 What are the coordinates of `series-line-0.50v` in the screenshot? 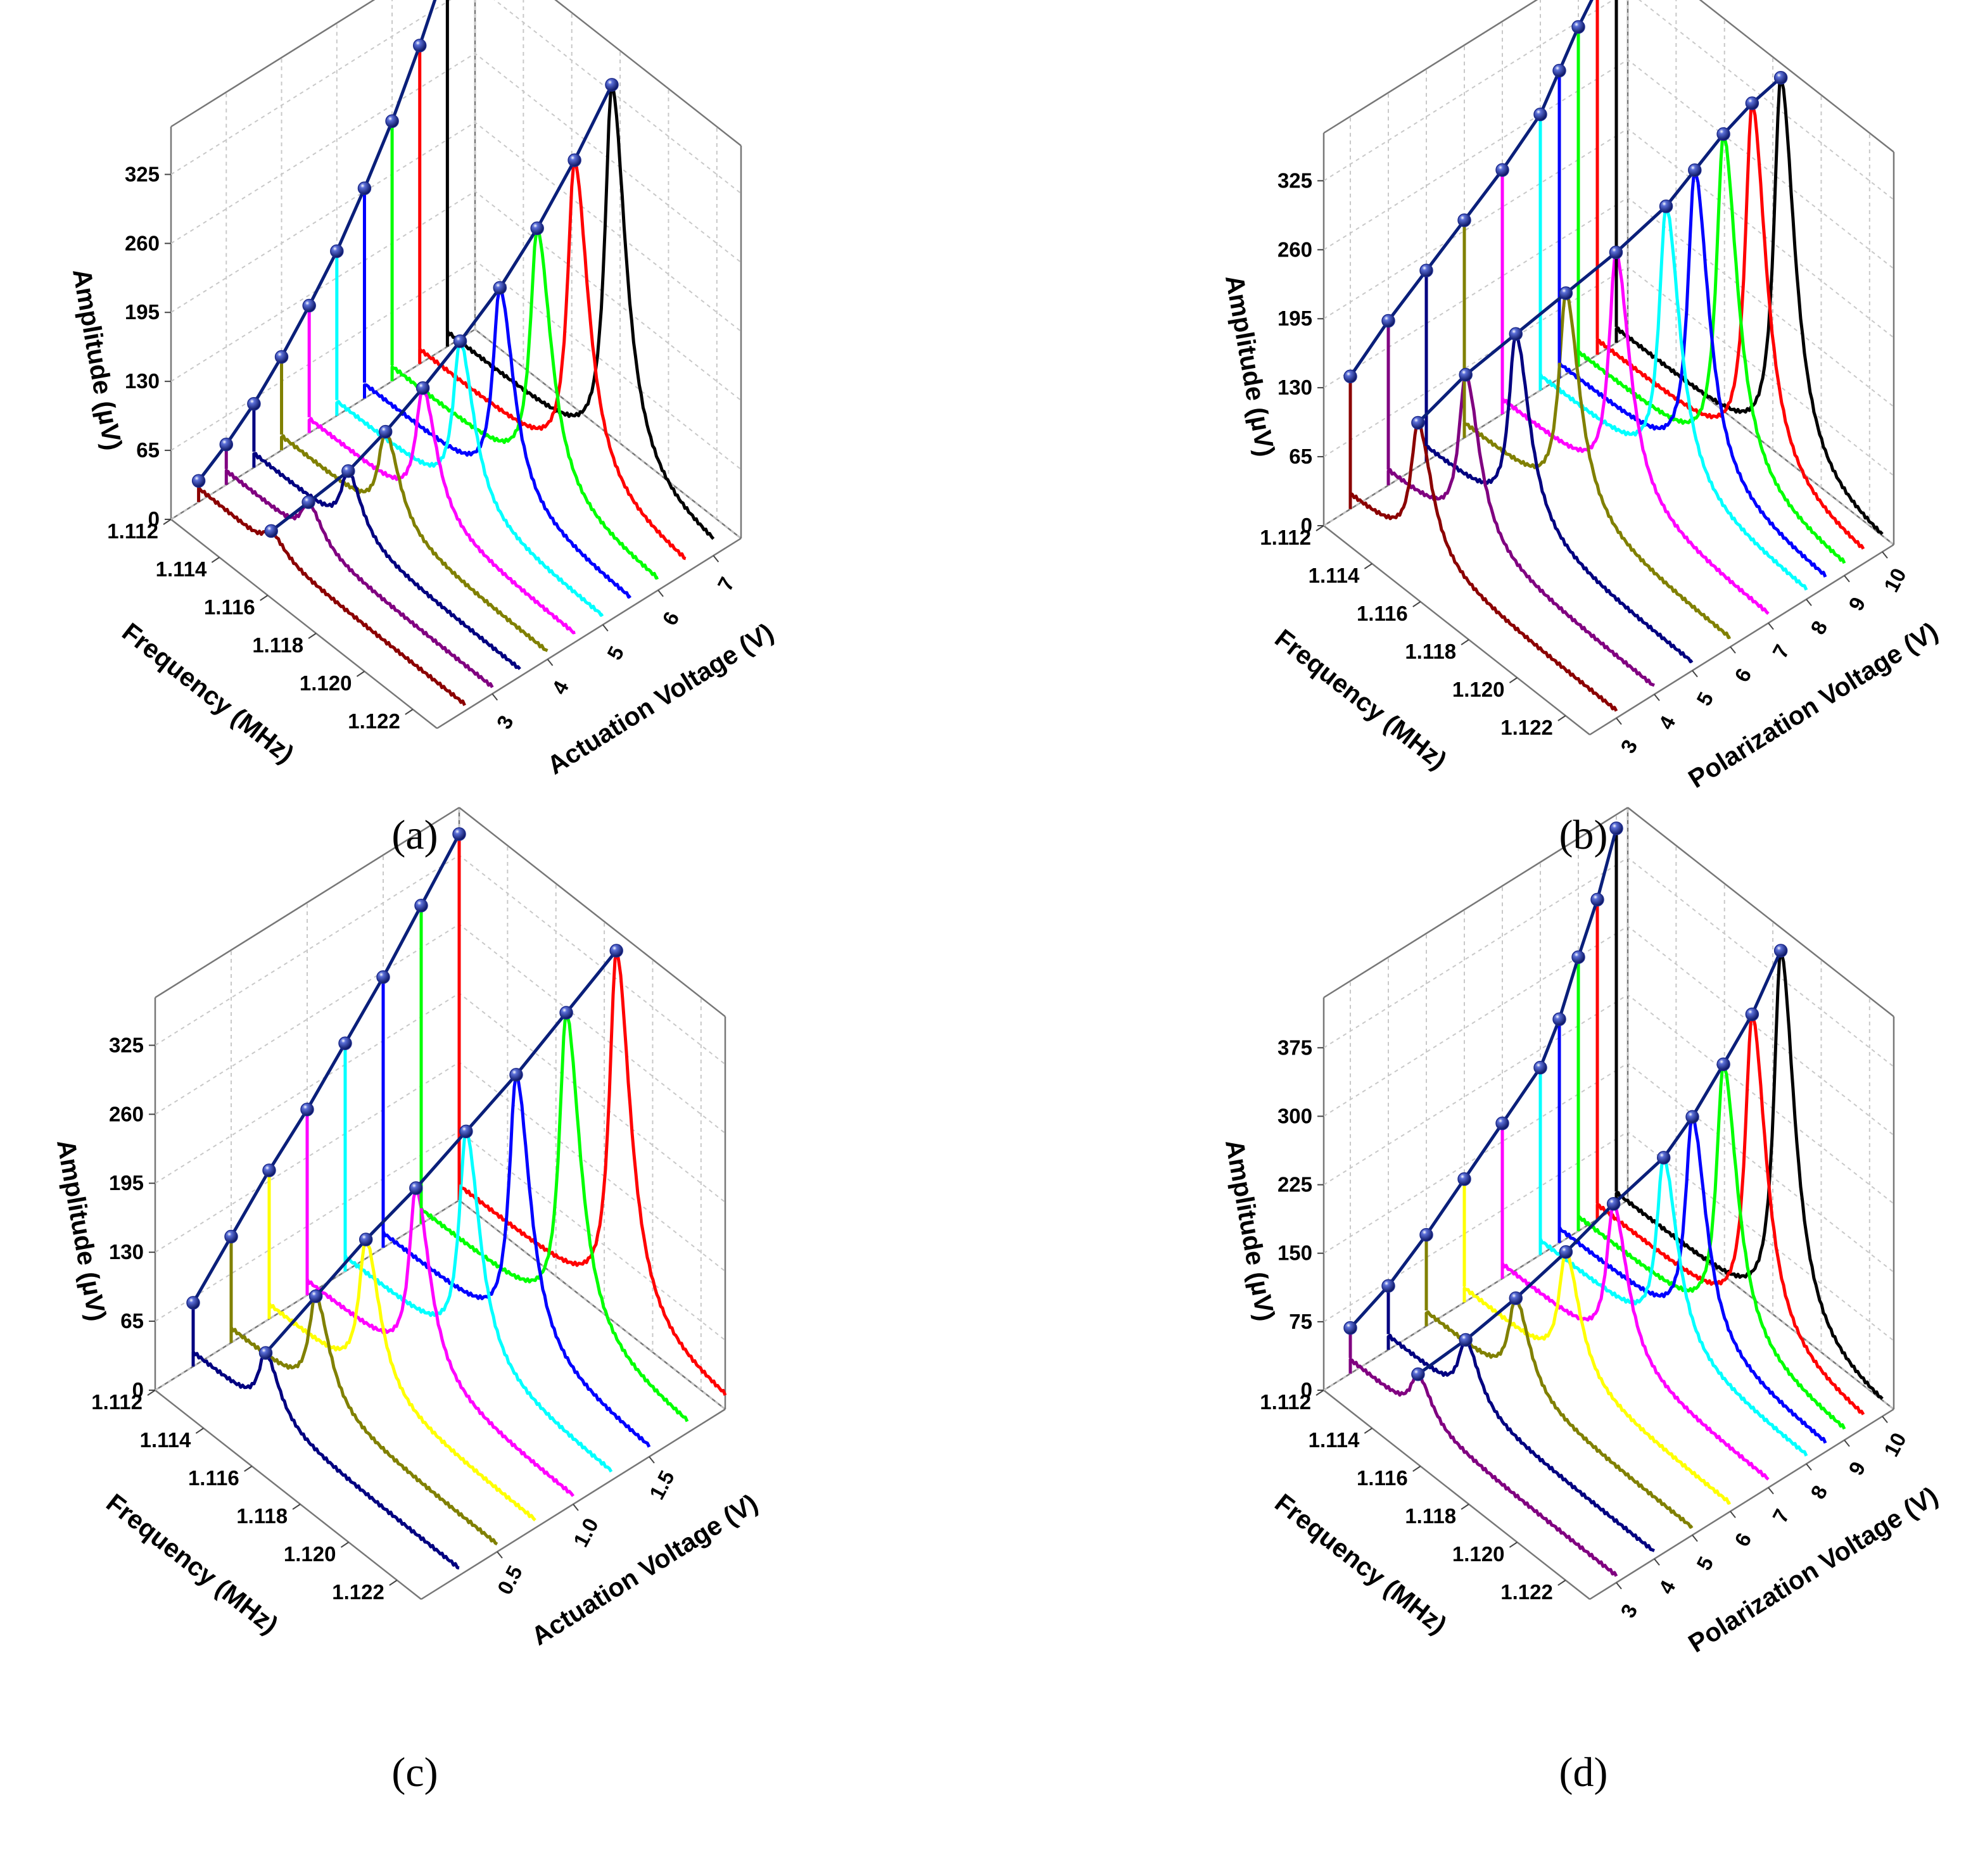 It's located at (363, 1420).